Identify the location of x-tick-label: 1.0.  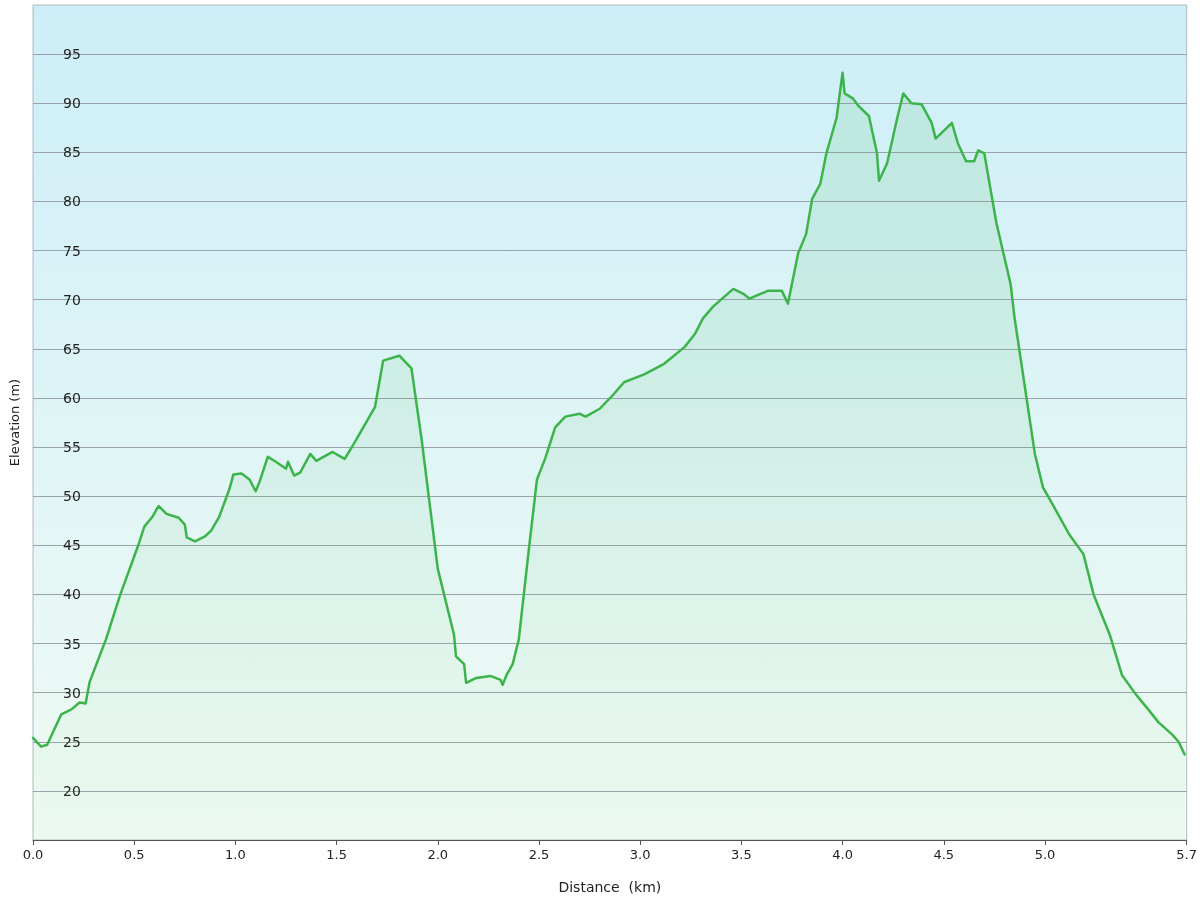
(235, 854).